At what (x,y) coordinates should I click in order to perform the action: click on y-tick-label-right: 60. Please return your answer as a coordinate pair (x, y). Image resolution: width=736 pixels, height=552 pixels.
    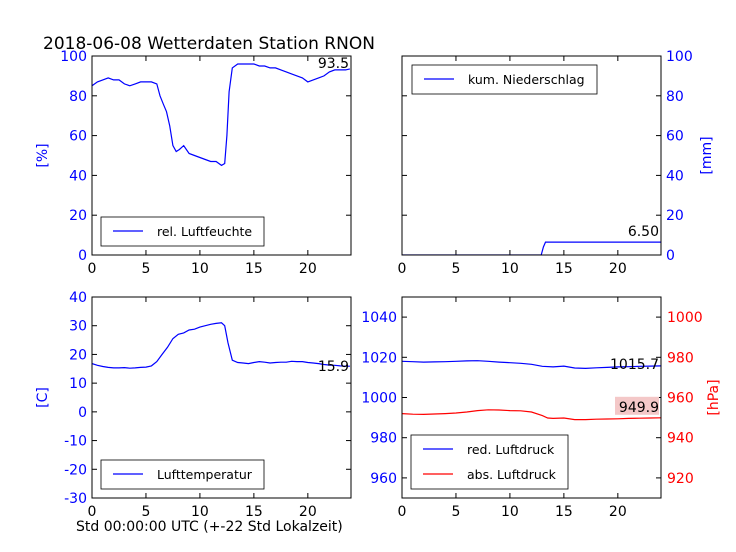
    Looking at the image, I should click on (675, 137).